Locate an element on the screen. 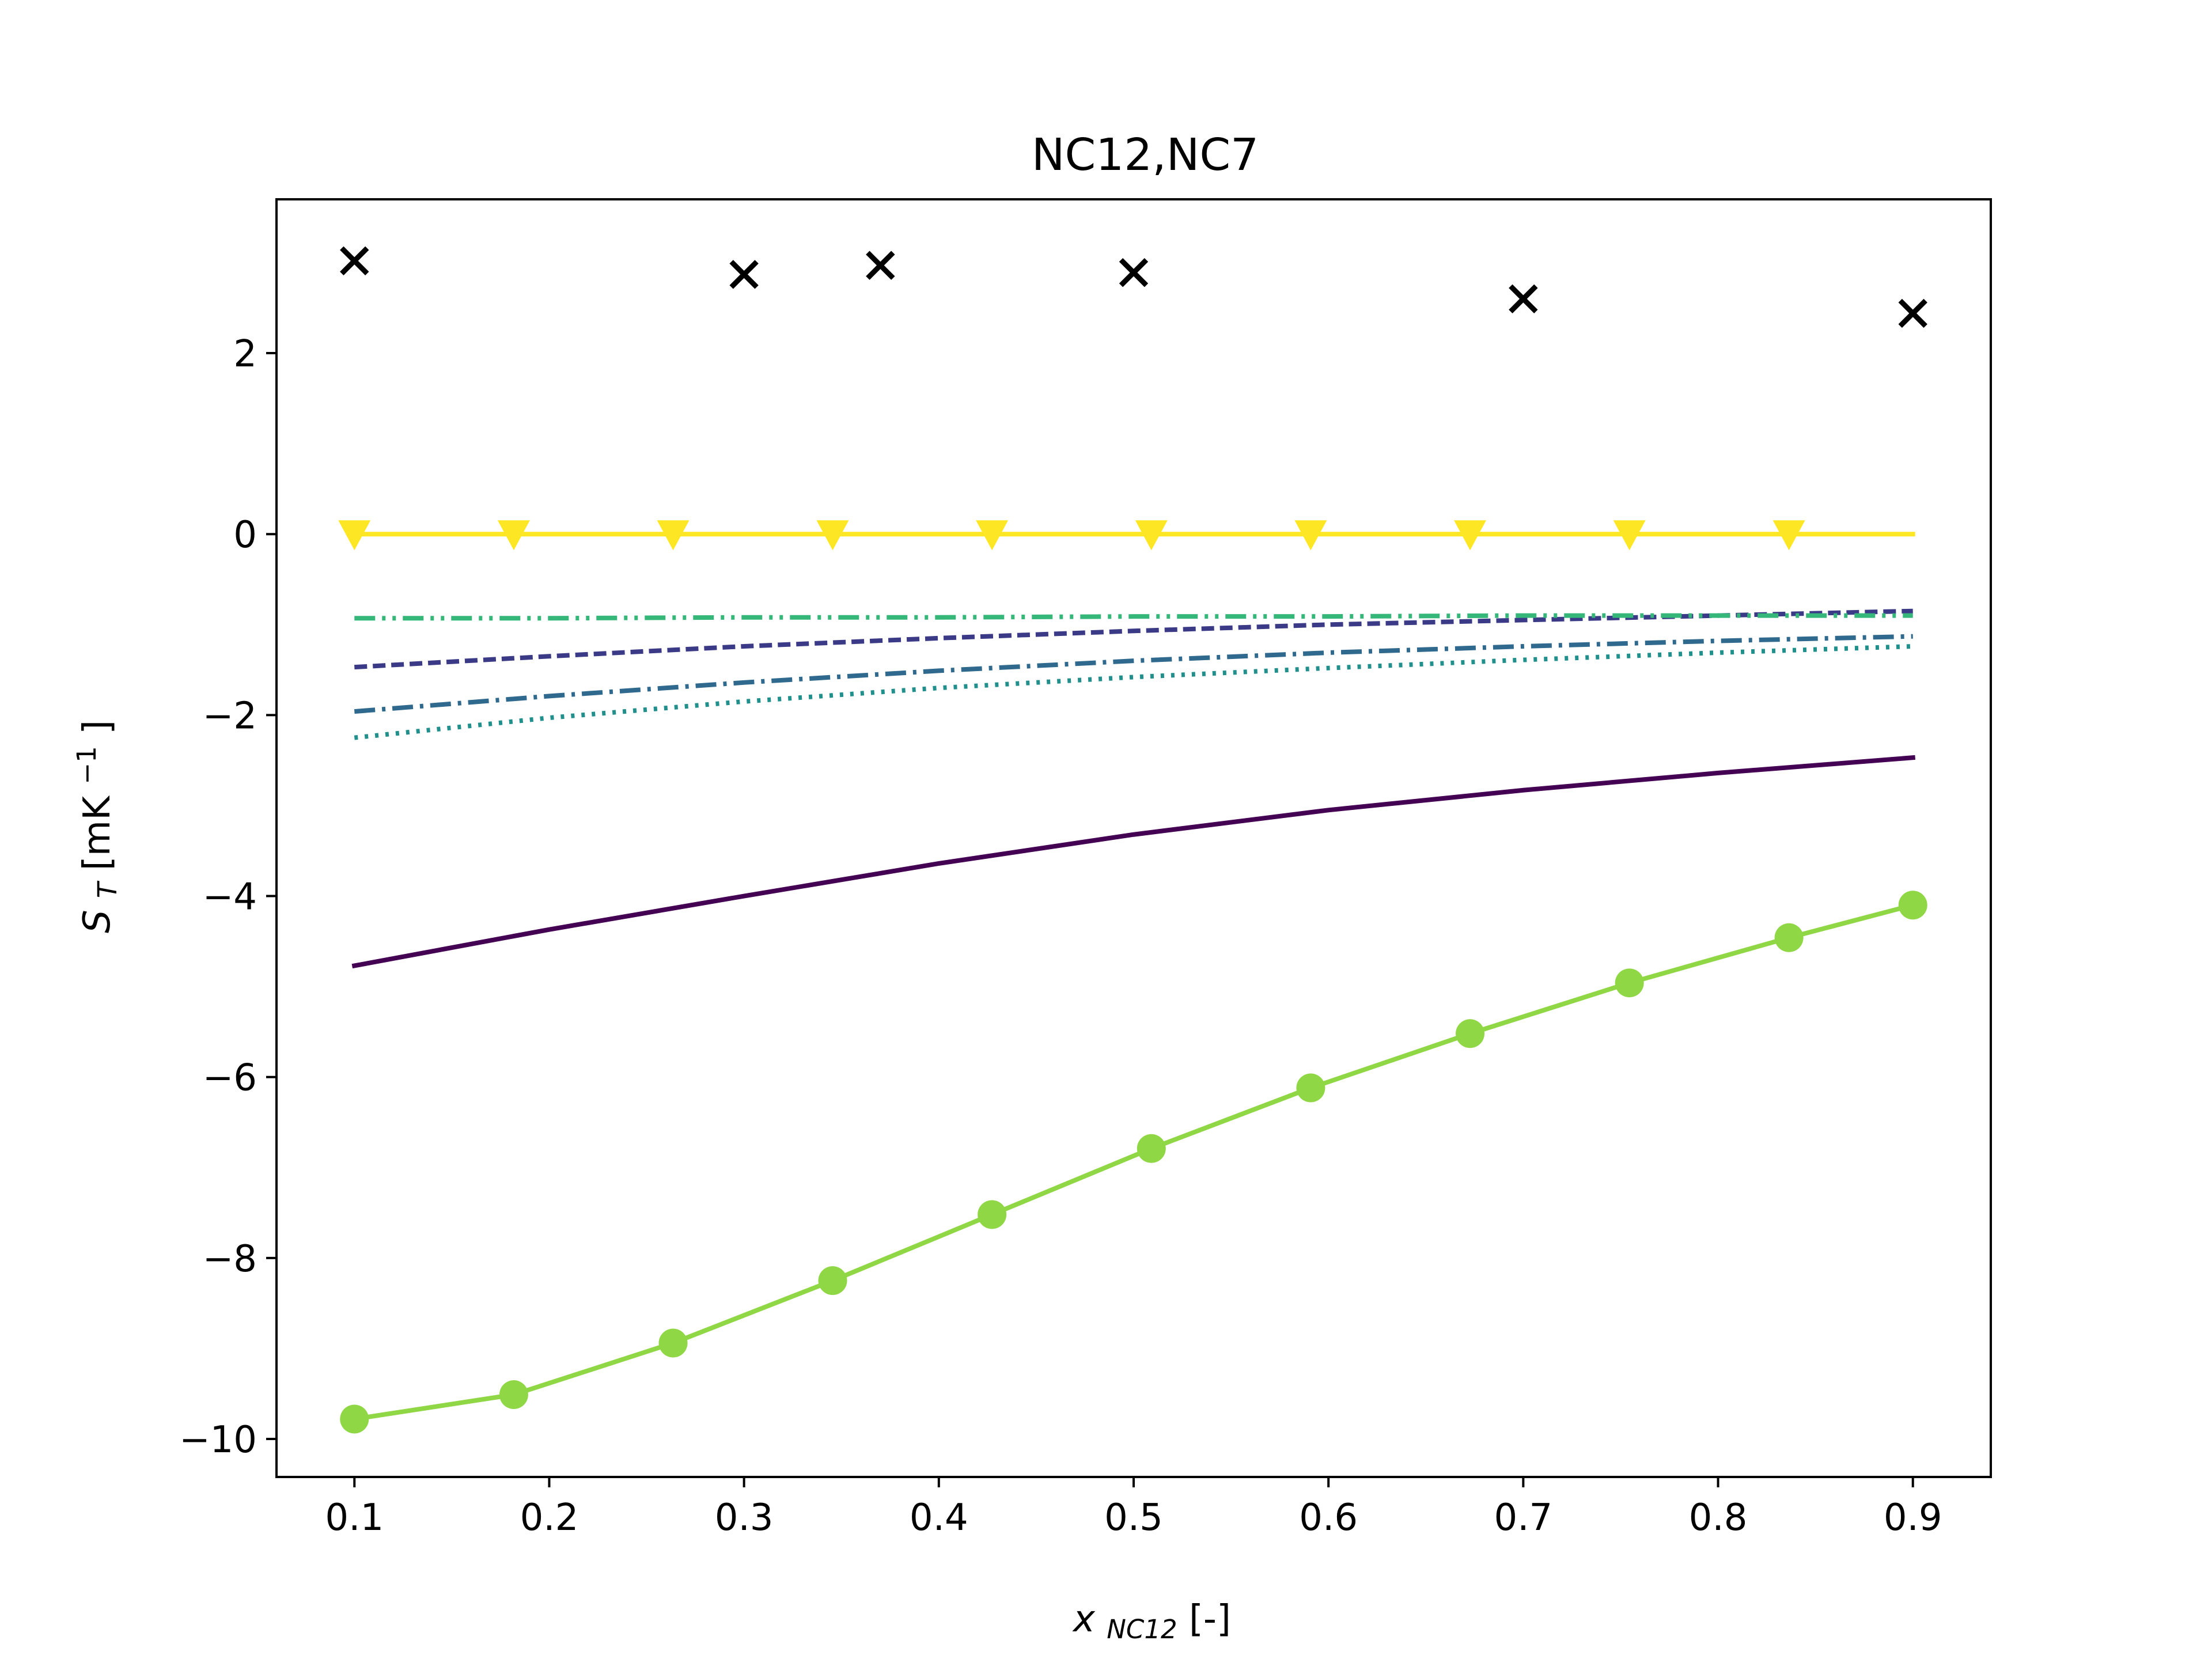 This screenshot has width=2212, height=1659. x-tick-label-0: 0.1 is located at coordinates (354, 1518).